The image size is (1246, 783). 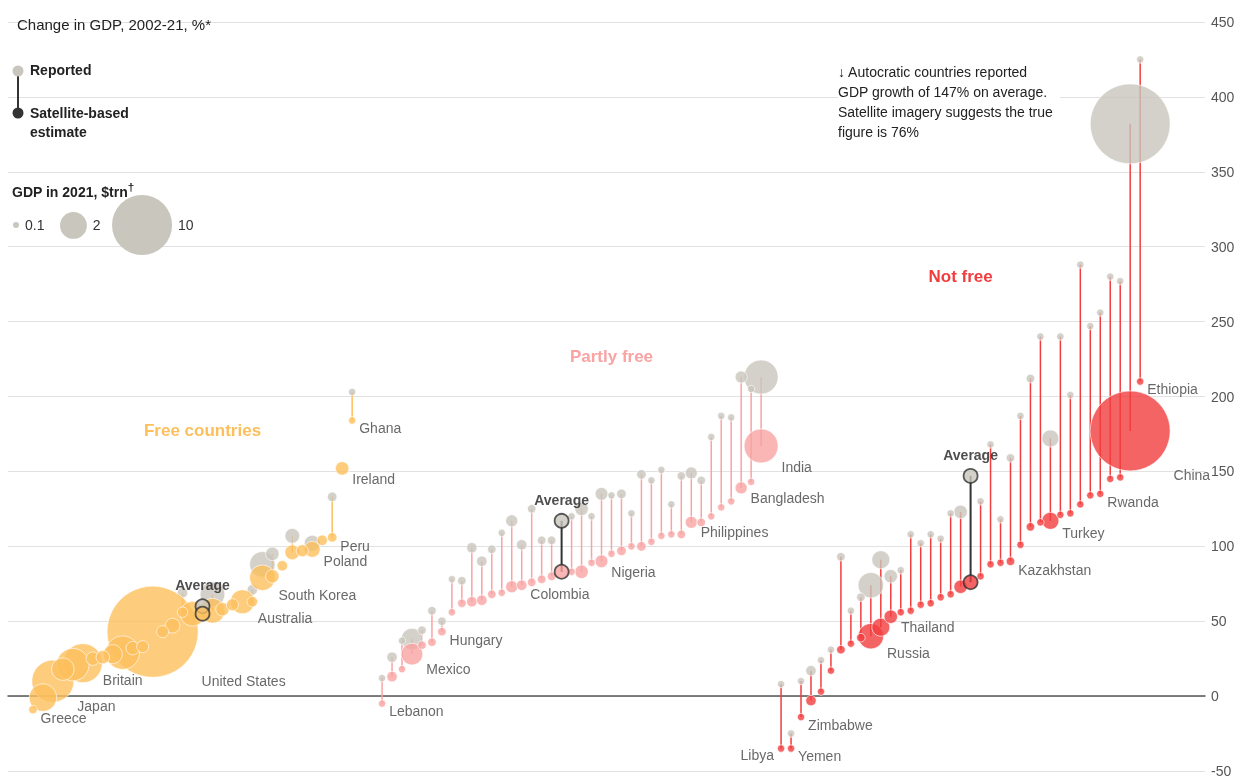 I want to click on annotation: Ghana, so click(x=380, y=428).